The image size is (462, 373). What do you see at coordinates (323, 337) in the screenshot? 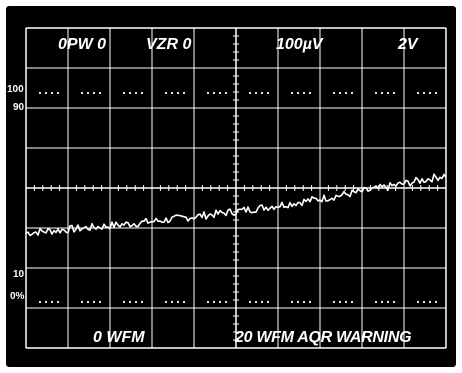
I see `acquisition-status-readout: 20 WFM AQR WARNING` at bounding box center [323, 337].